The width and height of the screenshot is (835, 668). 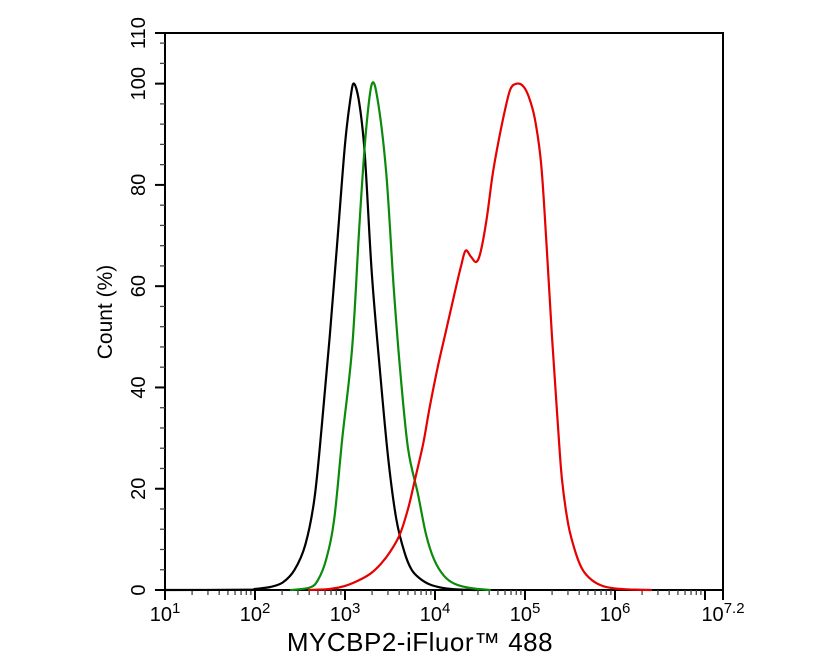 I want to click on y-axis-minor-ticks, so click(x=162, y=306).